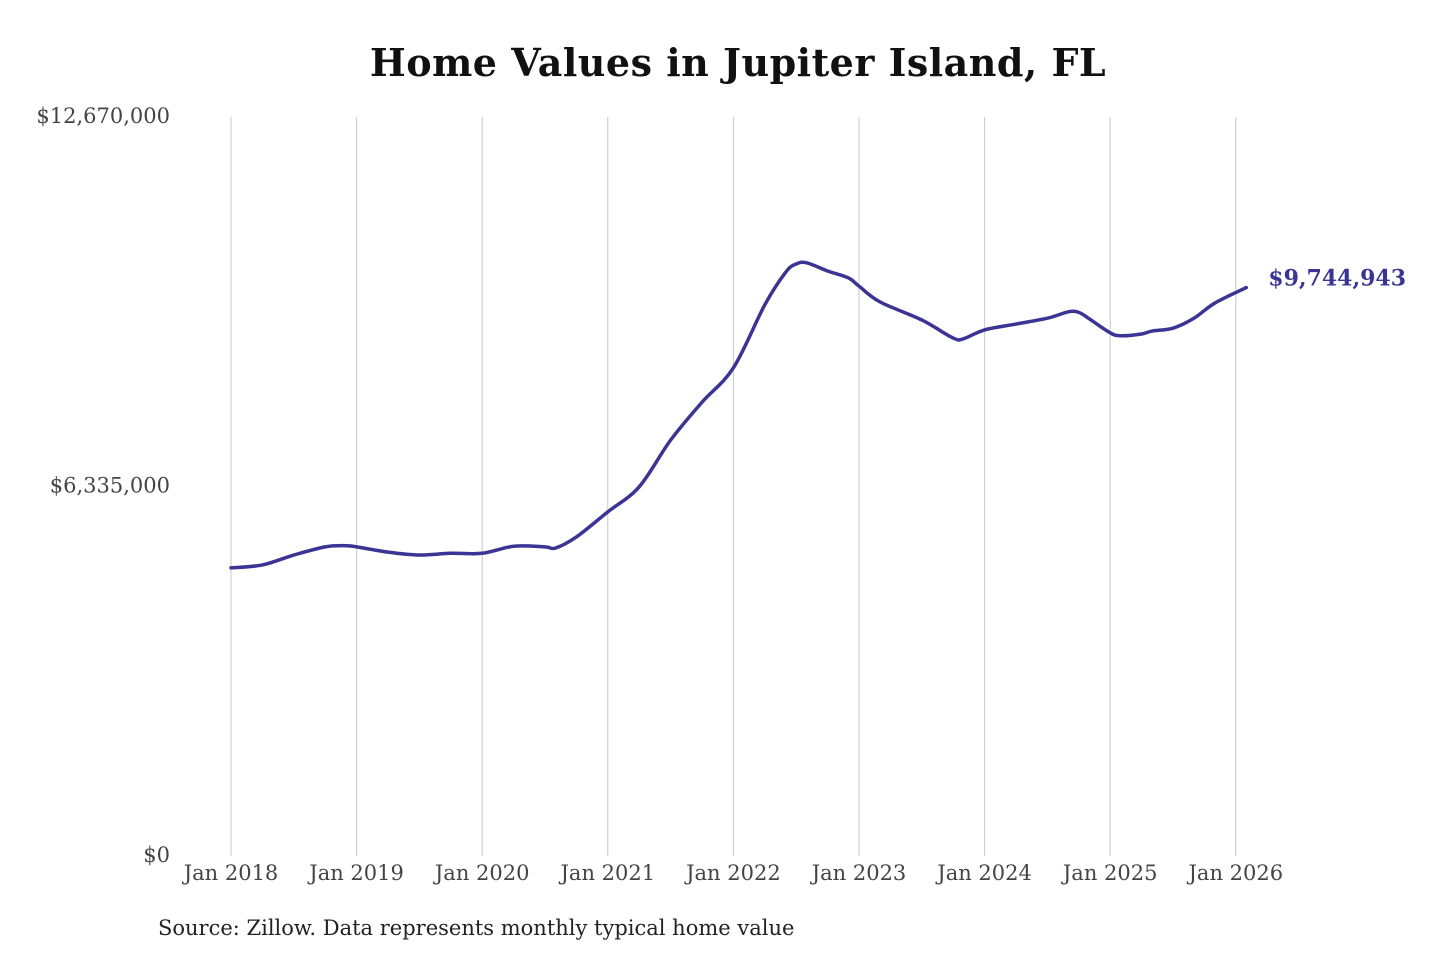 This screenshot has width=1440, height=960. Describe the element at coordinates (1235, 873) in the screenshot. I see `x-tick-label: Jan 2026` at that location.